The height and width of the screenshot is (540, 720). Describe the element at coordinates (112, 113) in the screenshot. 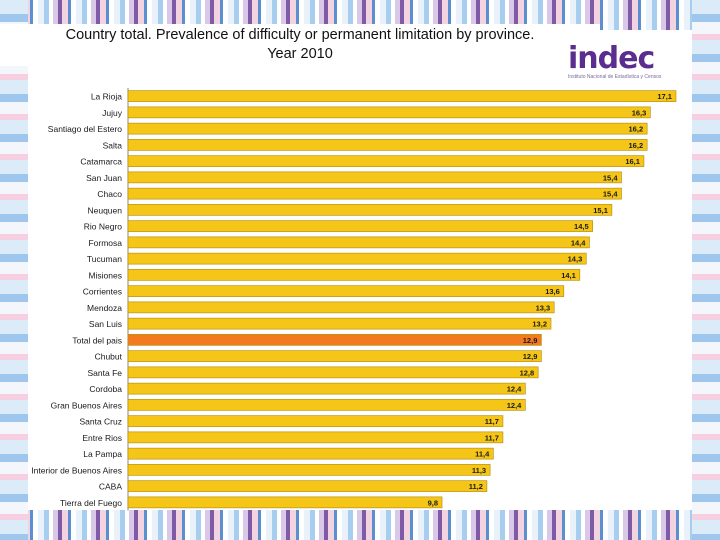

I see `category-label: Jujuy` at that location.